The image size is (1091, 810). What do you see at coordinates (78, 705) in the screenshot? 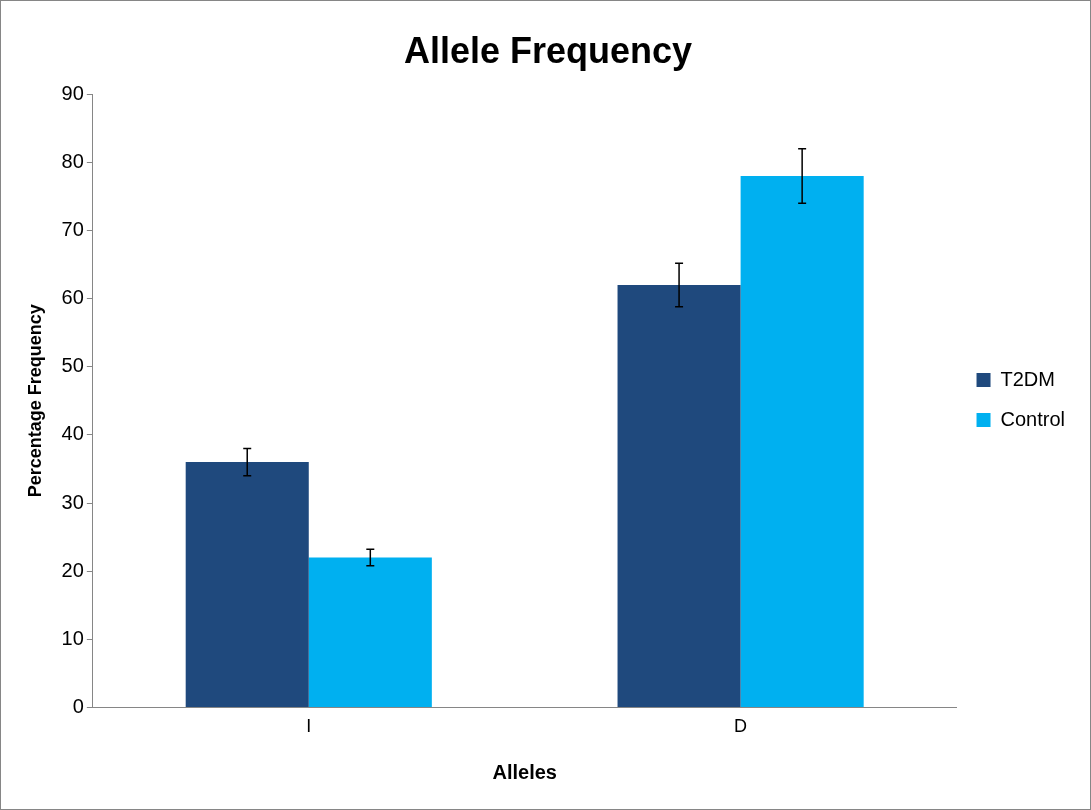
I see `y-tick-label: 0` at bounding box center [78, 705].